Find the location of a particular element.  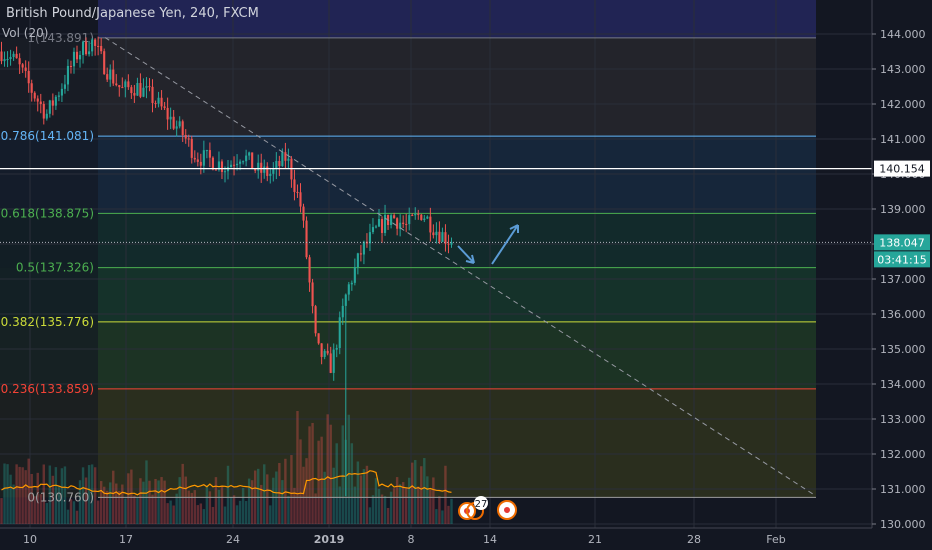

time-tick-label: 17 is located at coordinates (126, 539).